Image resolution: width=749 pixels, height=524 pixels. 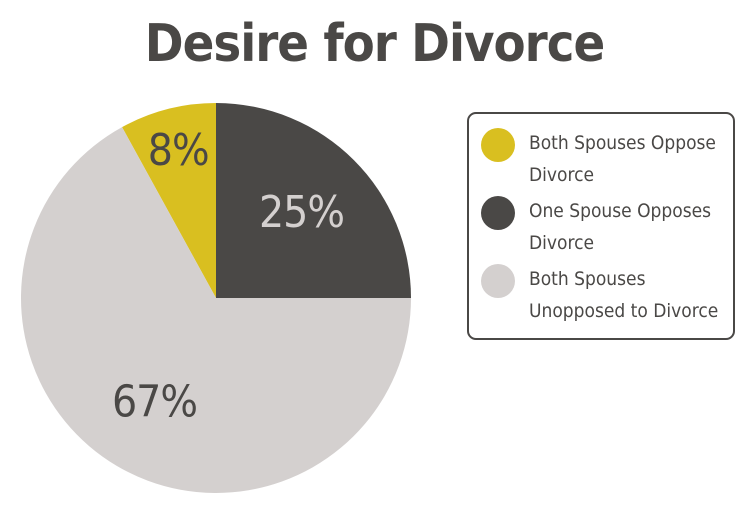 I want to click on slice-label-both-unopposed: 67%, so click(x=154, y=402).